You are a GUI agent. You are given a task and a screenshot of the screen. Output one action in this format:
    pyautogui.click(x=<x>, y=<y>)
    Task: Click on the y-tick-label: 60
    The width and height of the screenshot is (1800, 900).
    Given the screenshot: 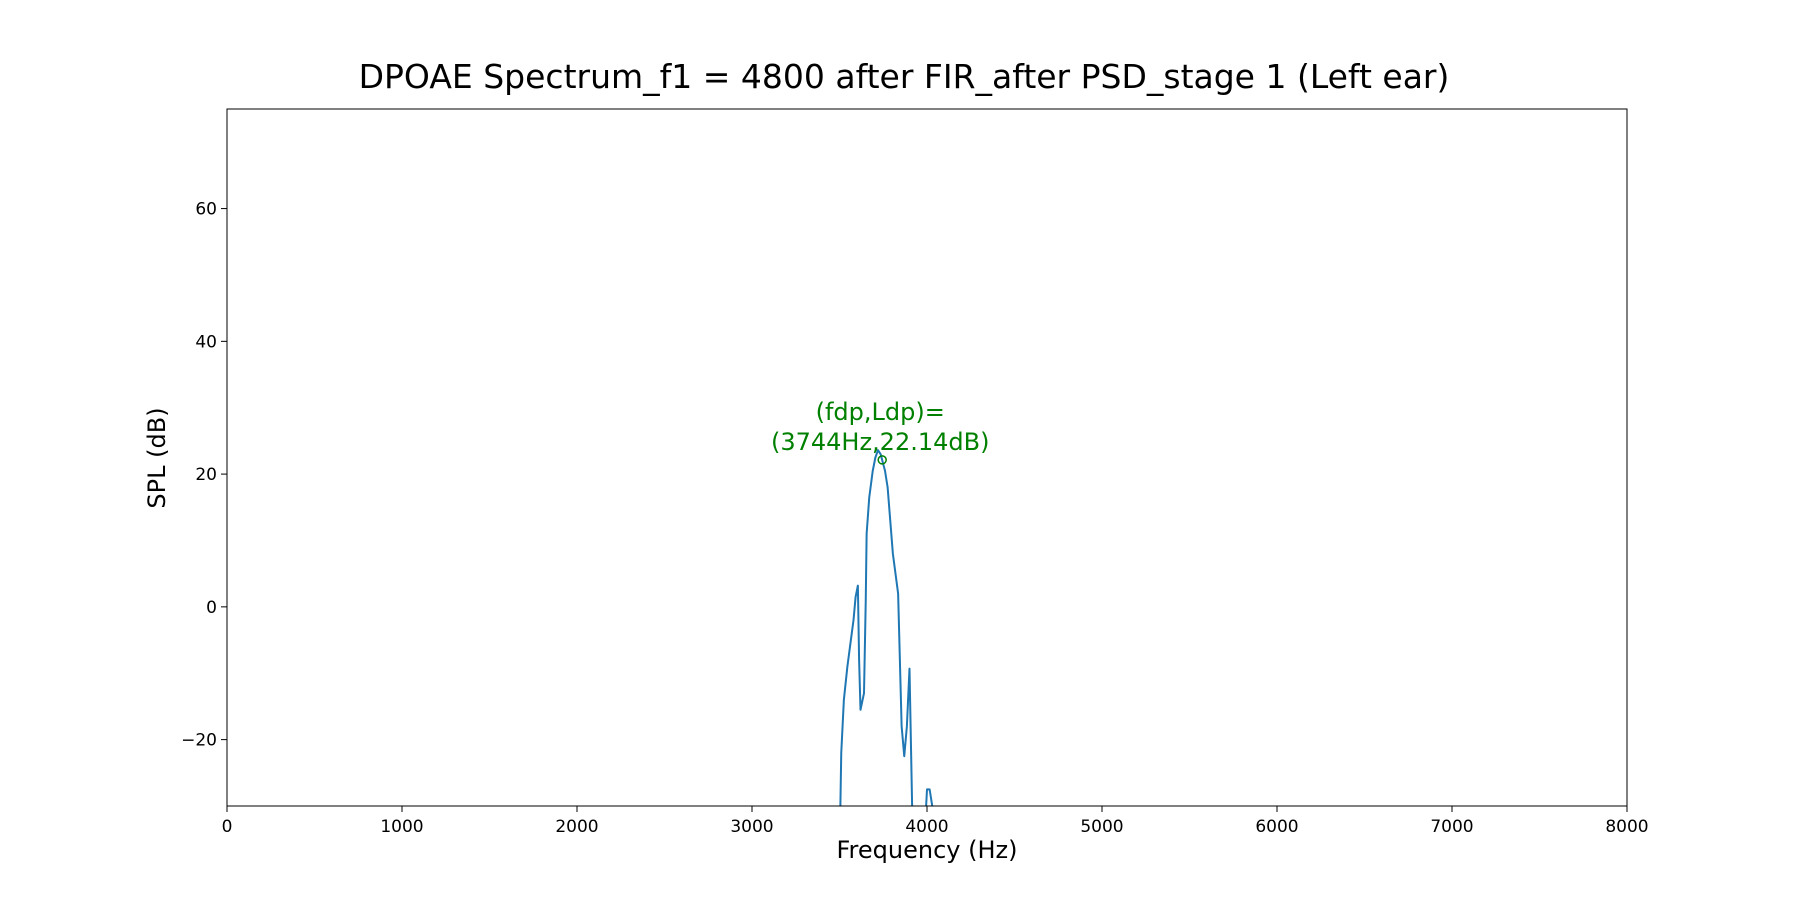 What is the action you would take?
    pyautogui.click(x=206, y=210)
    